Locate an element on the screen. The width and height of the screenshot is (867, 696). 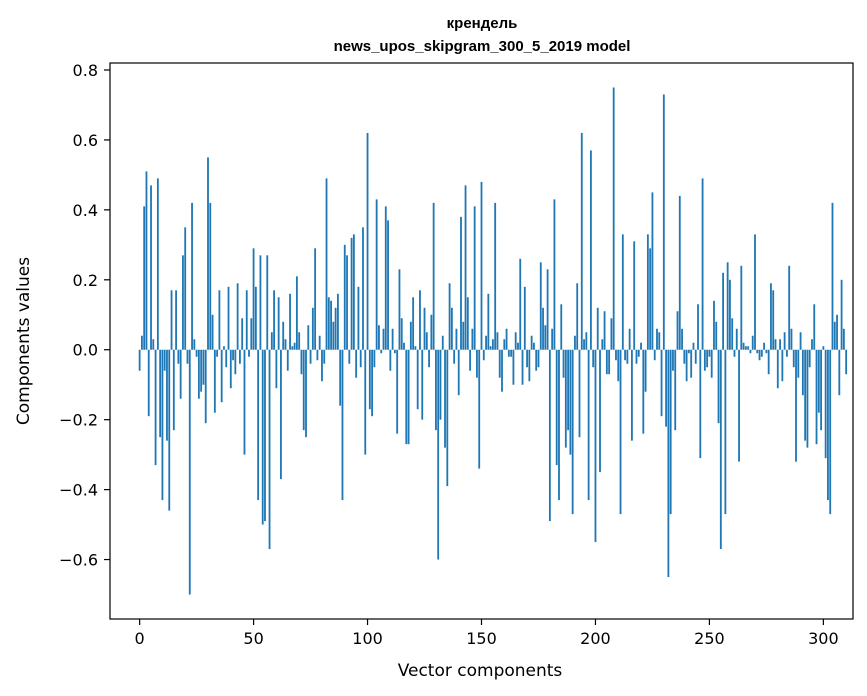
y-tick-label: −0.6 is located at coordinates (78, 560).